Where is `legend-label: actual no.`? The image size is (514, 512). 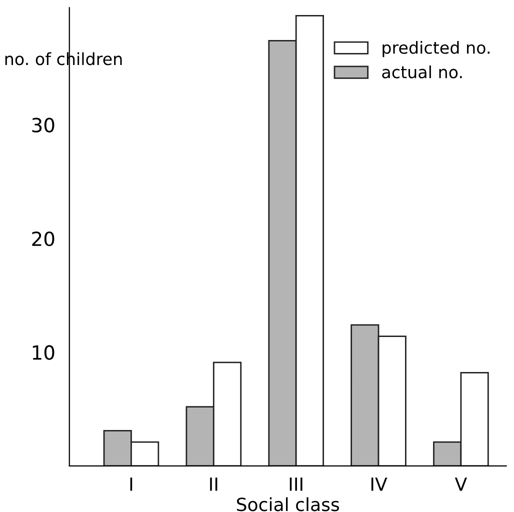
legend-label: actual no. is located at coordinates (422, 71).